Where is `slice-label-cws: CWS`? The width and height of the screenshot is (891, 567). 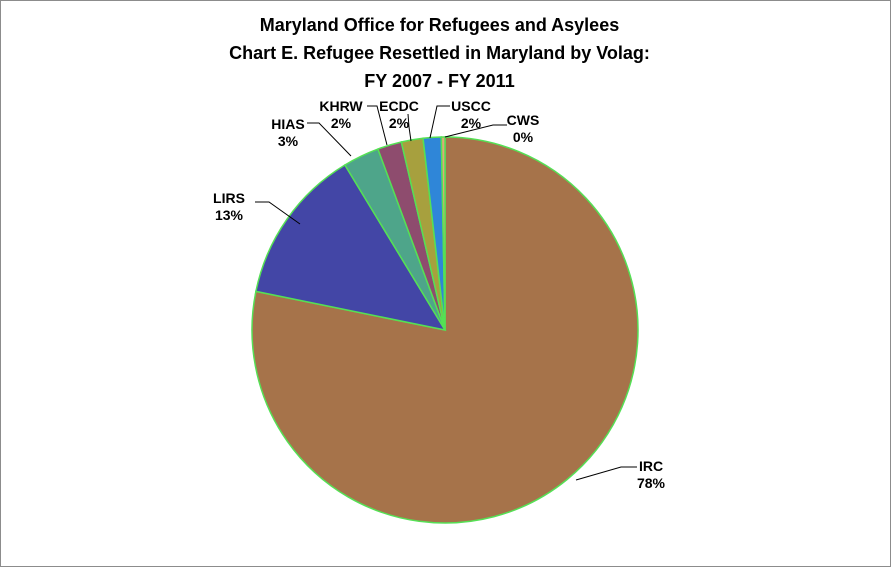 slice-label-cws: CWS is located at coordinates (523, 120).